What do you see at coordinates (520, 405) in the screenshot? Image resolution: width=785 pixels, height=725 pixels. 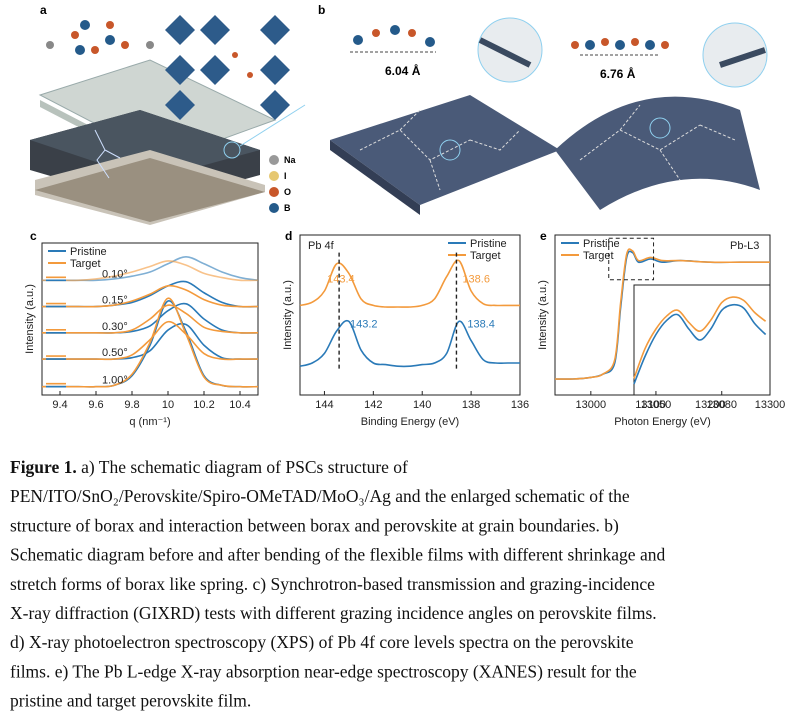 I see `x-tick-label: 136` at bounding box center [520, 405].